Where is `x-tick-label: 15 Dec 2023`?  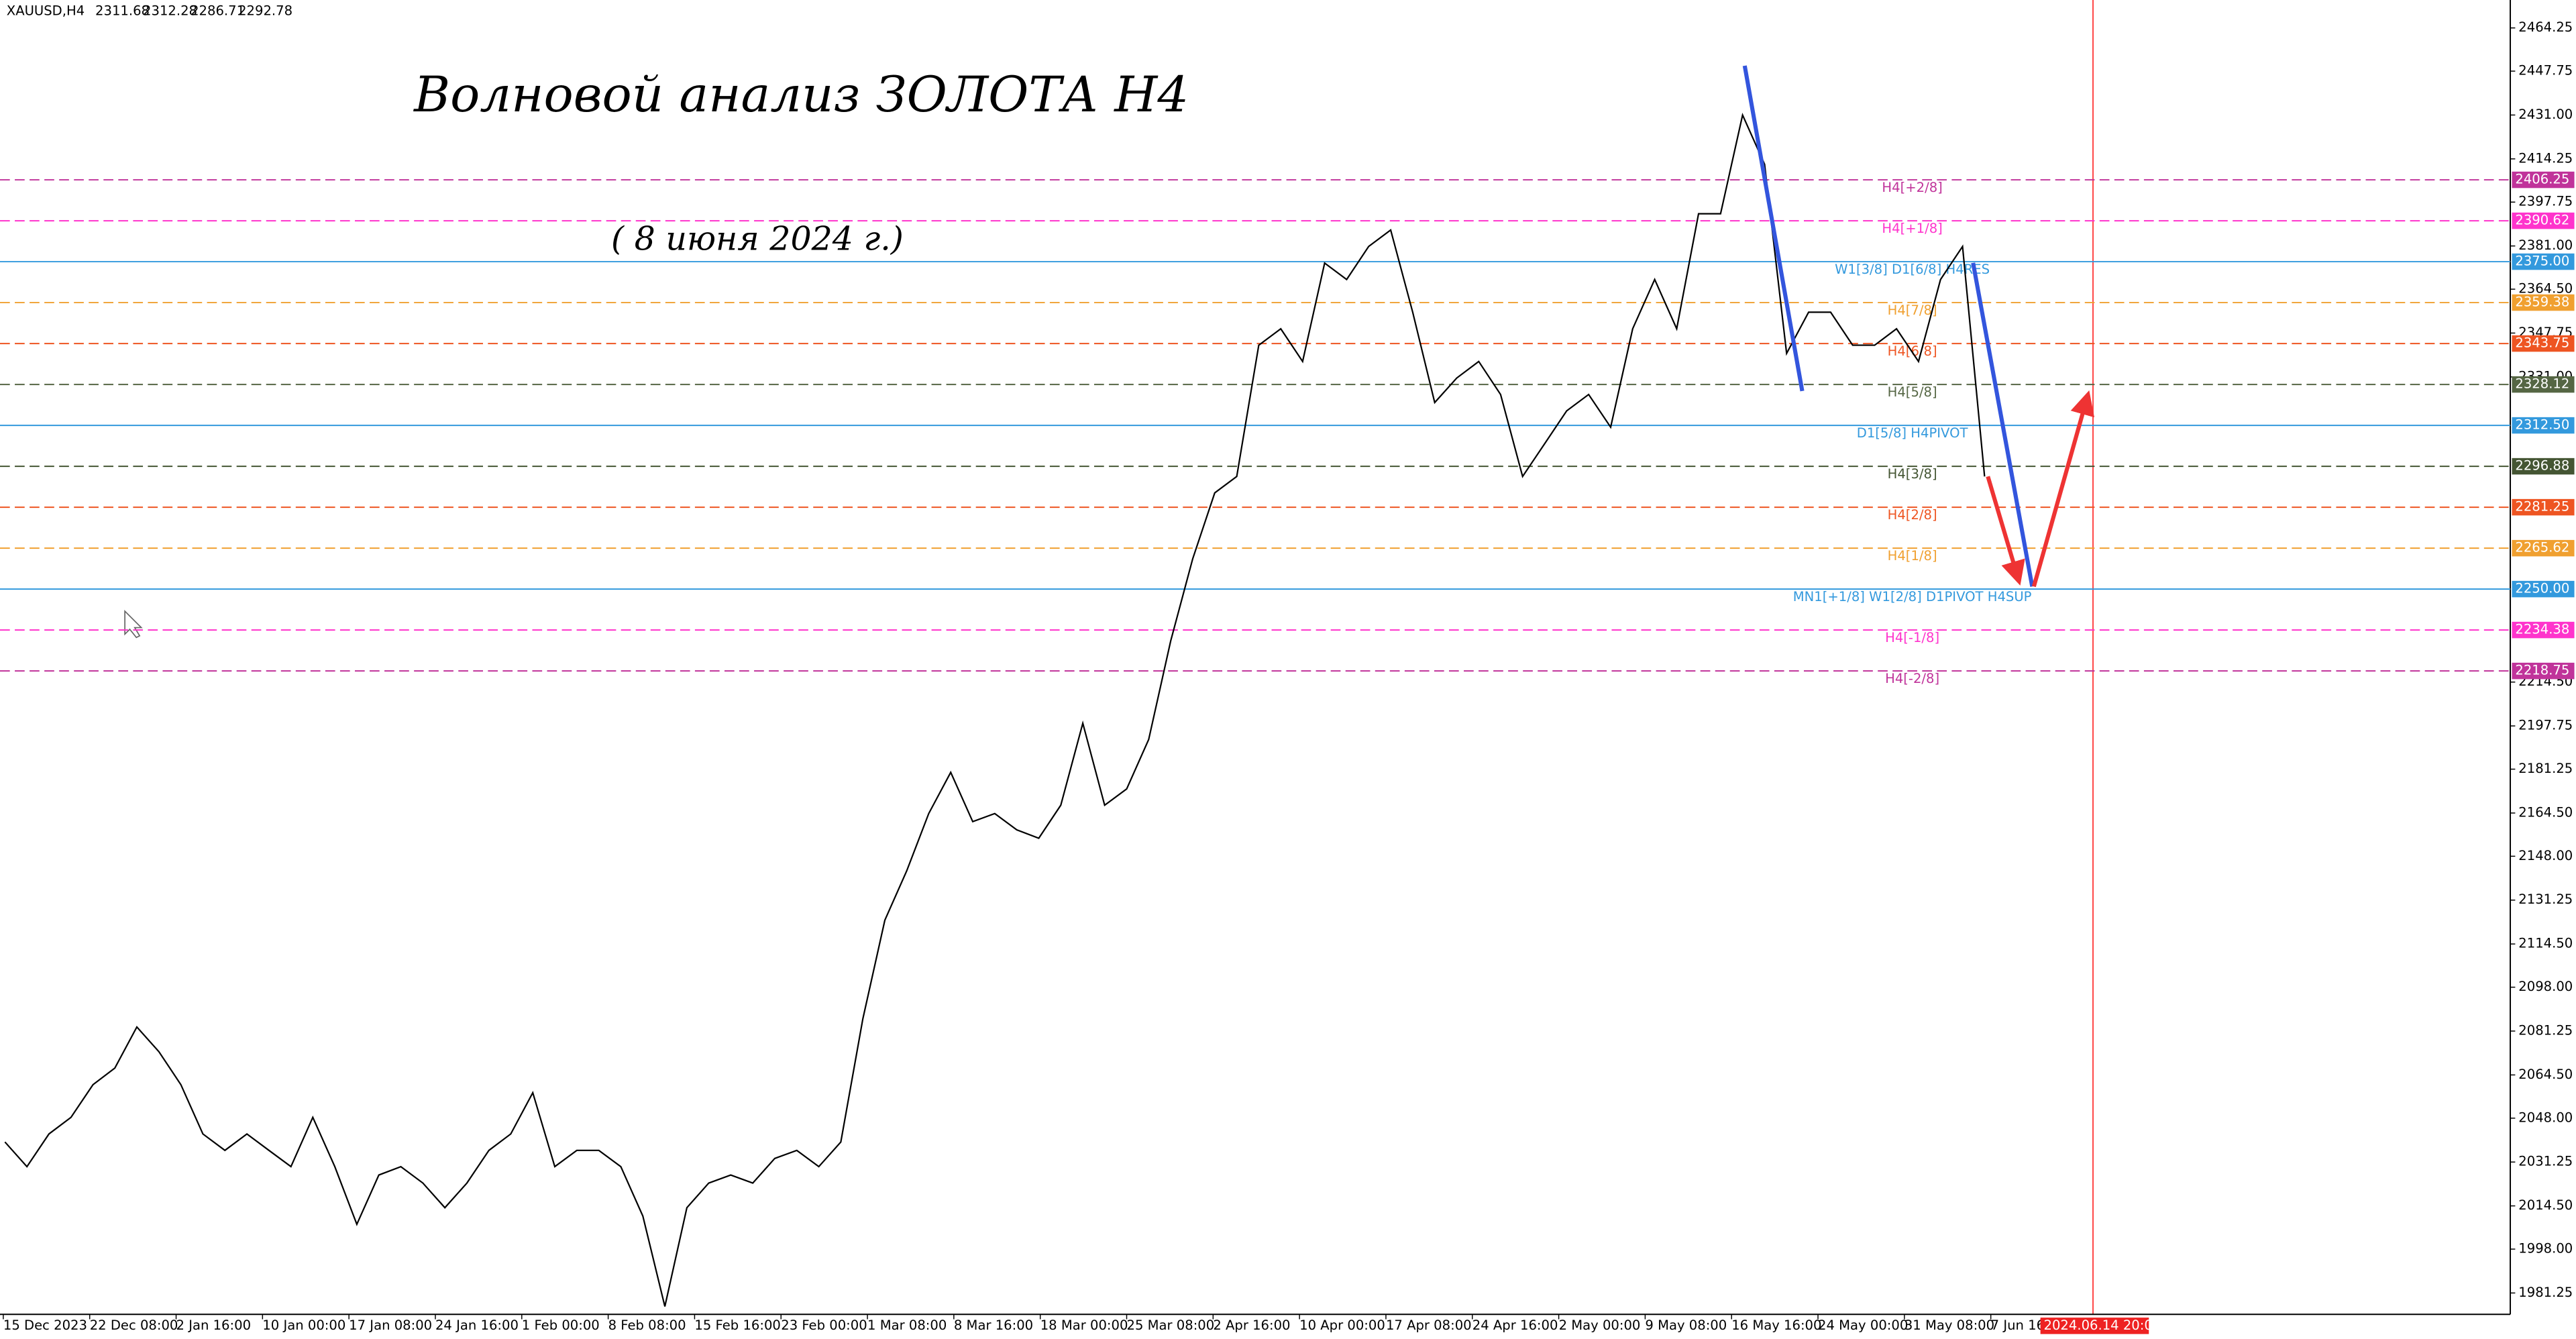
x-tick-label: 15 Dec 2023 is located at coordinates (45, 1325).